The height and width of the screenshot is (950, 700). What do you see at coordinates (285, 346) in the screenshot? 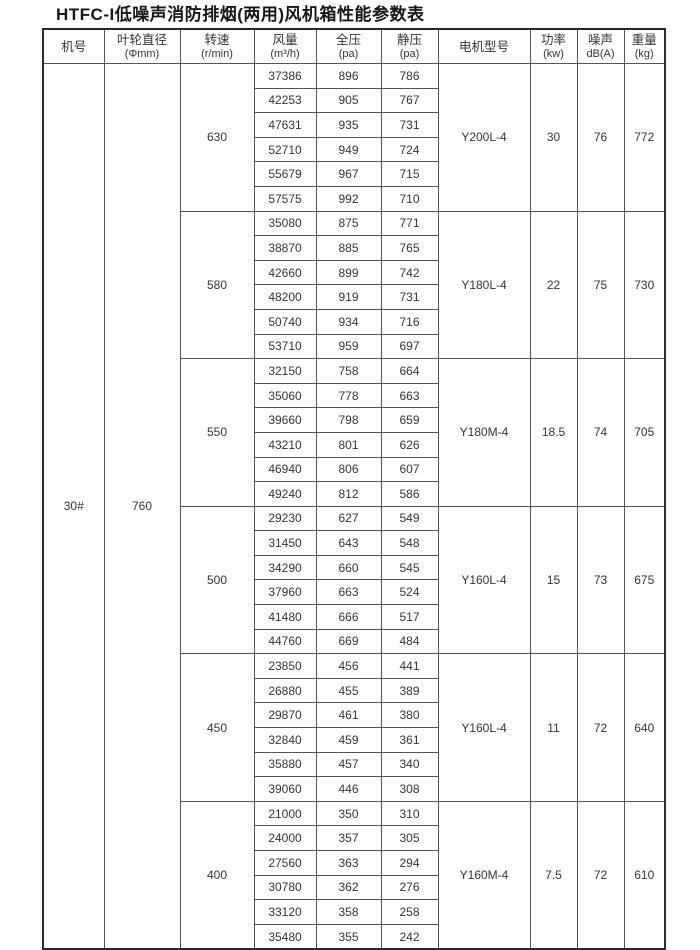
I see `airflow-cell: 53710` at bounding box center [285, 346].